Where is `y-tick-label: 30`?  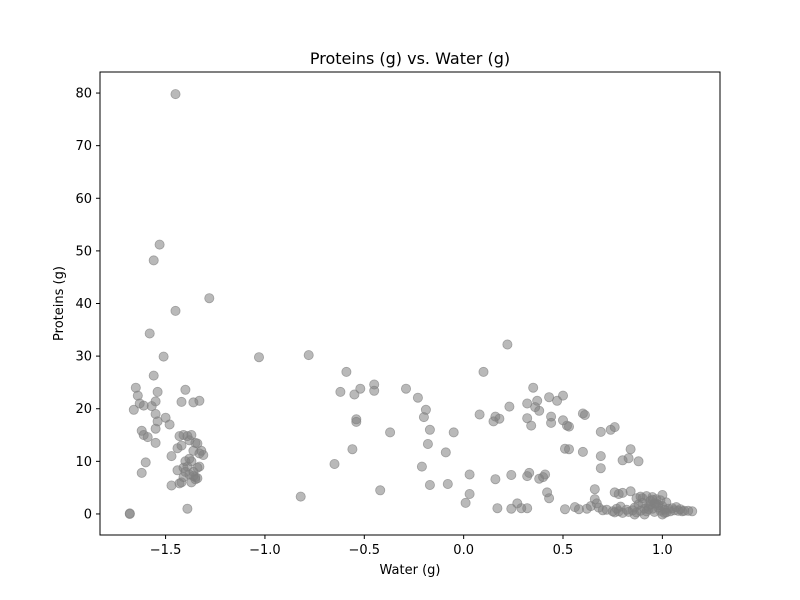
y-tick-label: 30 is located at coordinates (83, 357).